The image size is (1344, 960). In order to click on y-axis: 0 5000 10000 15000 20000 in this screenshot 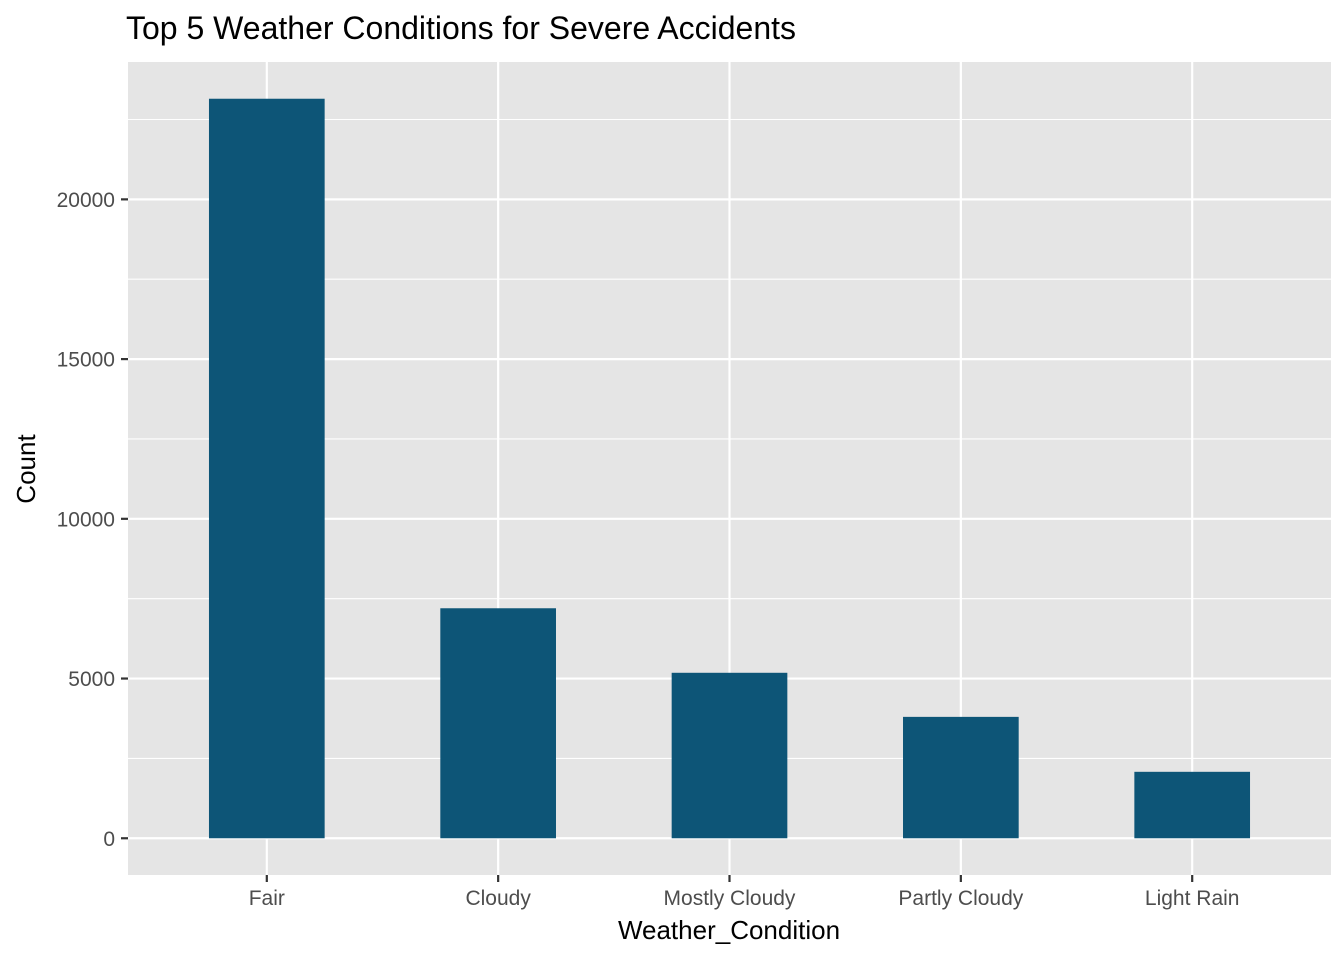, I will do `click(92, 520)`.